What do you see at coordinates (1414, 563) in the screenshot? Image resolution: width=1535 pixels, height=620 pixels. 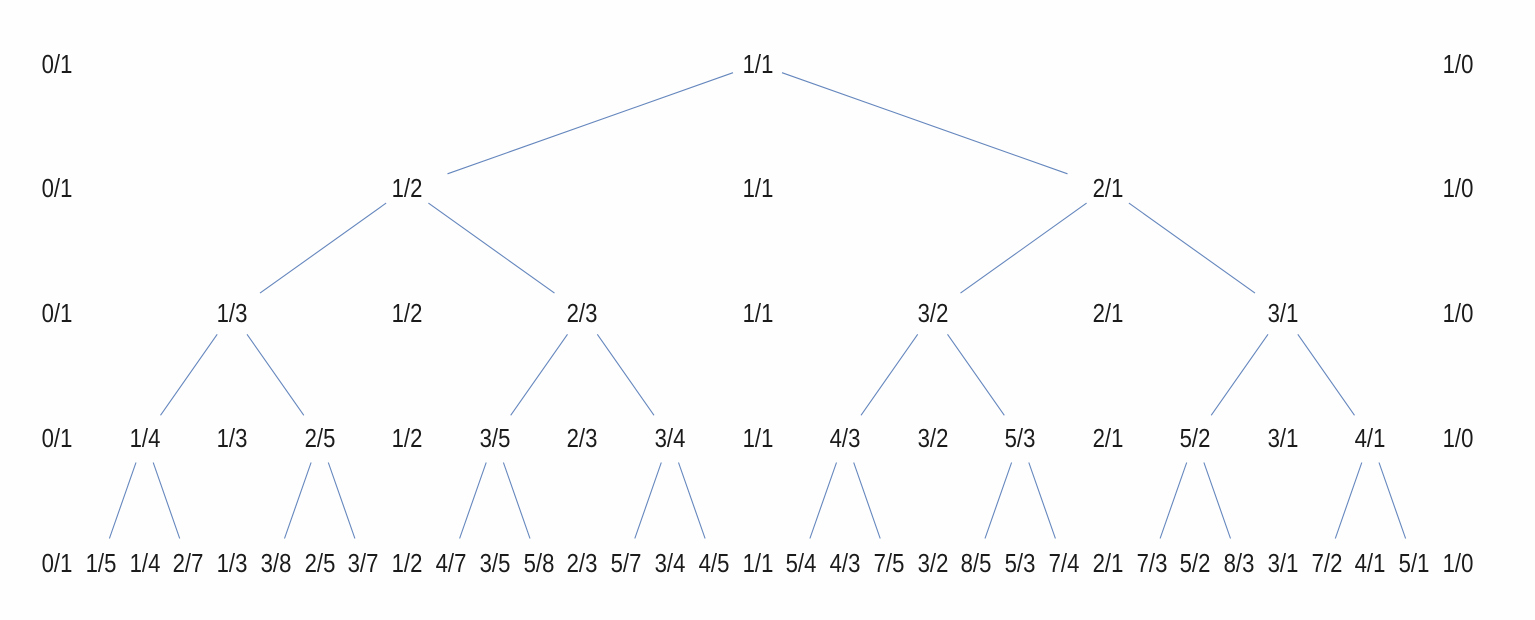 I see `fraction-label: 5/1` at bounding box center [1414, 563].